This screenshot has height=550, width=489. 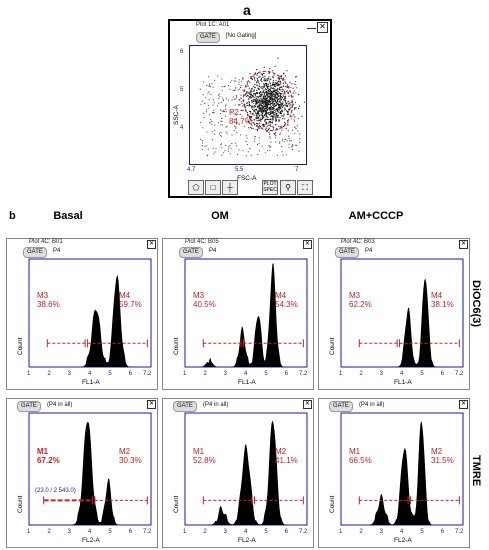 What do you see at coordinates (220, 216) in the screenshot?
I see `column-title-om: OM` at bounding box center [220, 216].